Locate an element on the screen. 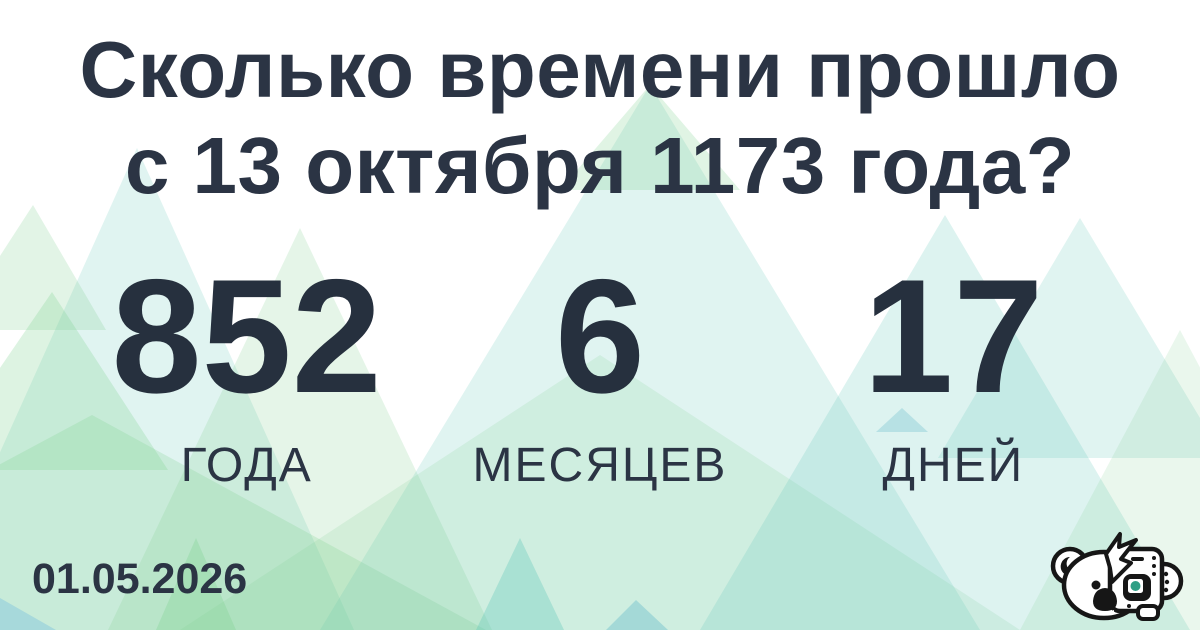 The image size is (1200, 630). months-value: 6 is located at coordinates (600, 336).